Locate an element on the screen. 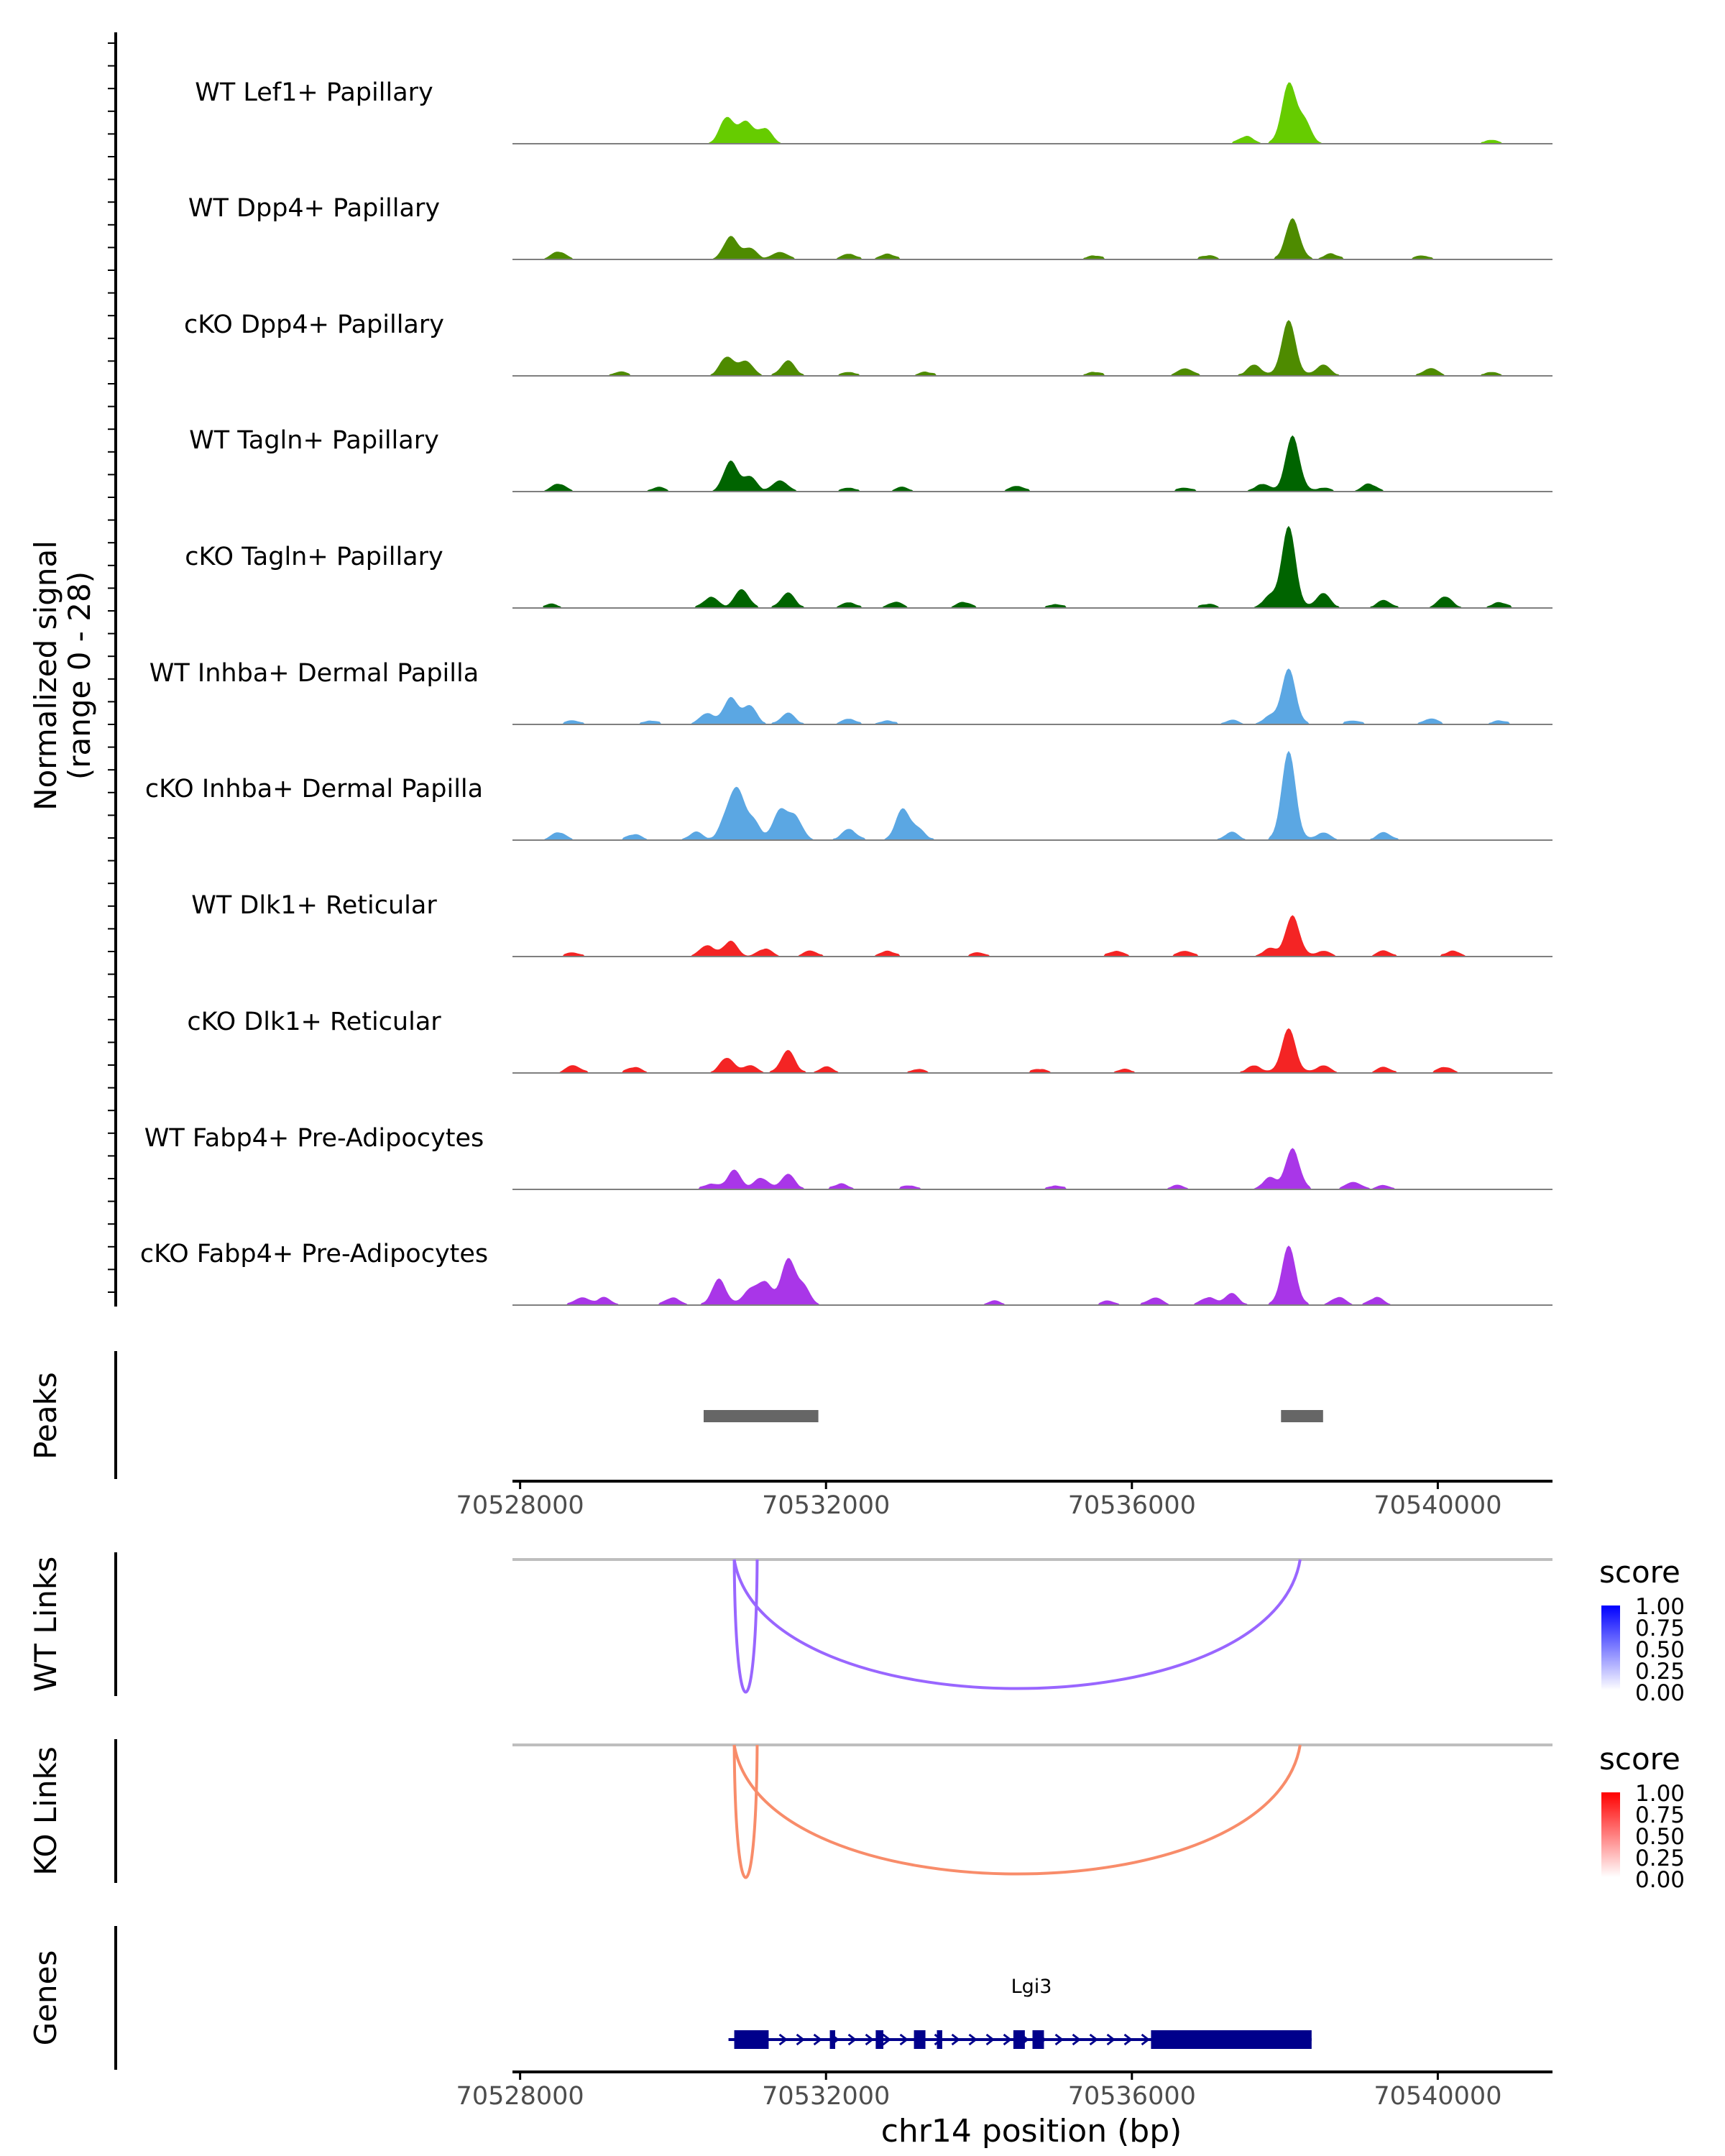  wt-legend-breaks: 1.00 0.75 0.50 0.25 0.00 is located at coordinates (1660, 1650).